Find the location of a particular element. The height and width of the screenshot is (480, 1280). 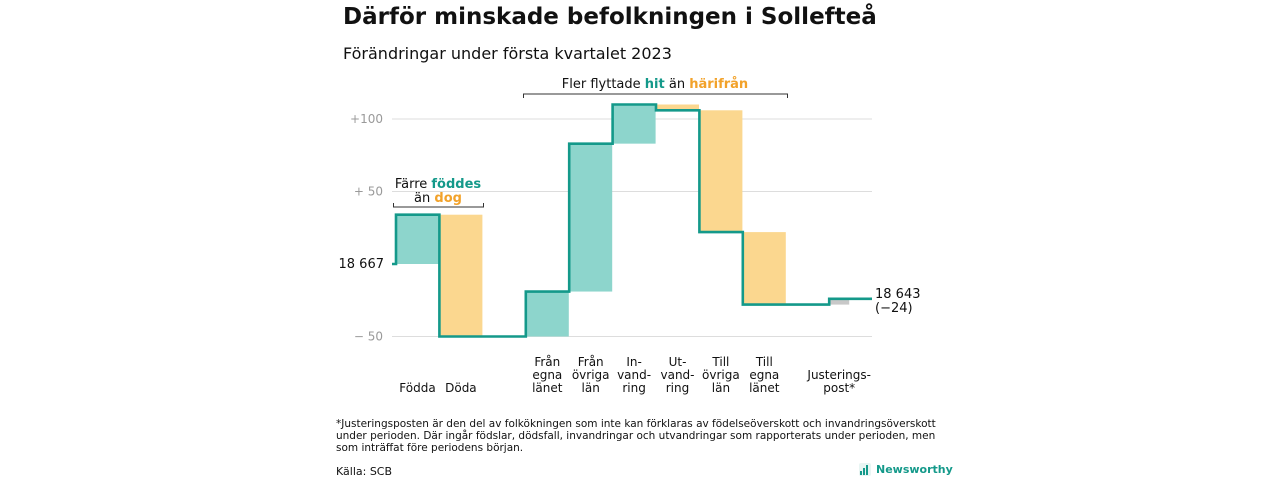

category-label: Justerings- is located at coordinates (838, 375).